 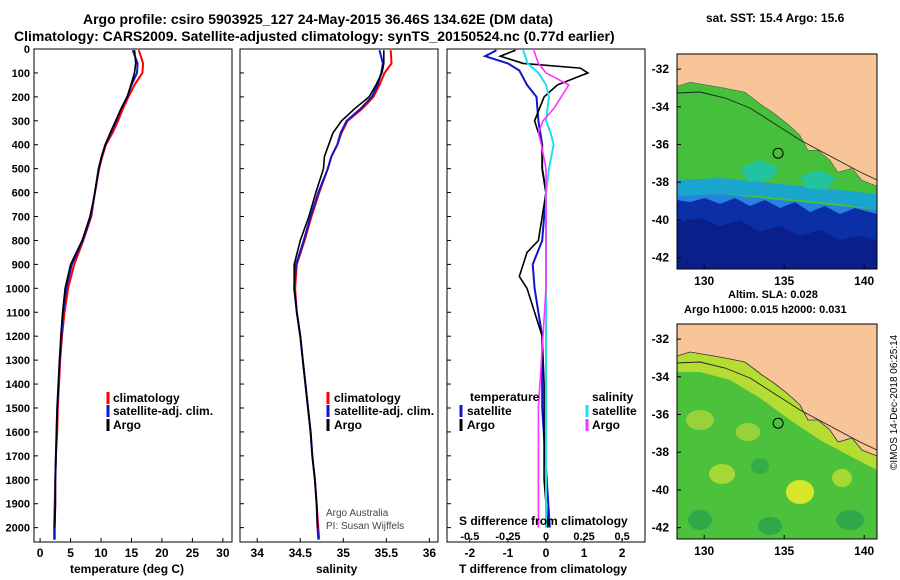 I want to click on y-tick-label: 400, so click(x=21, y=146).